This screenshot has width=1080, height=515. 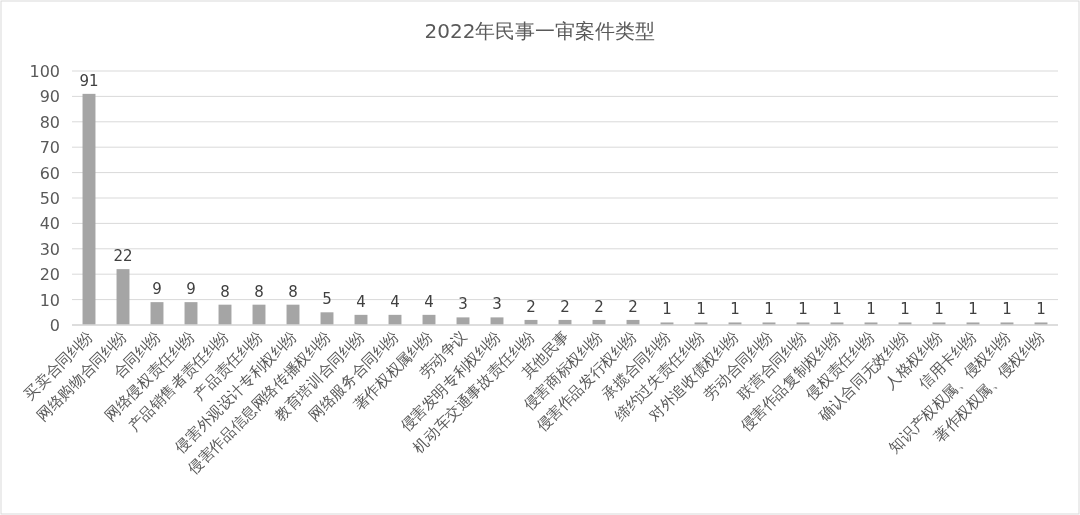 What do you see at coordinates (49, 224) in the screenshot?
I see `y-tick-label: 40` at bounding box center [49, 224].